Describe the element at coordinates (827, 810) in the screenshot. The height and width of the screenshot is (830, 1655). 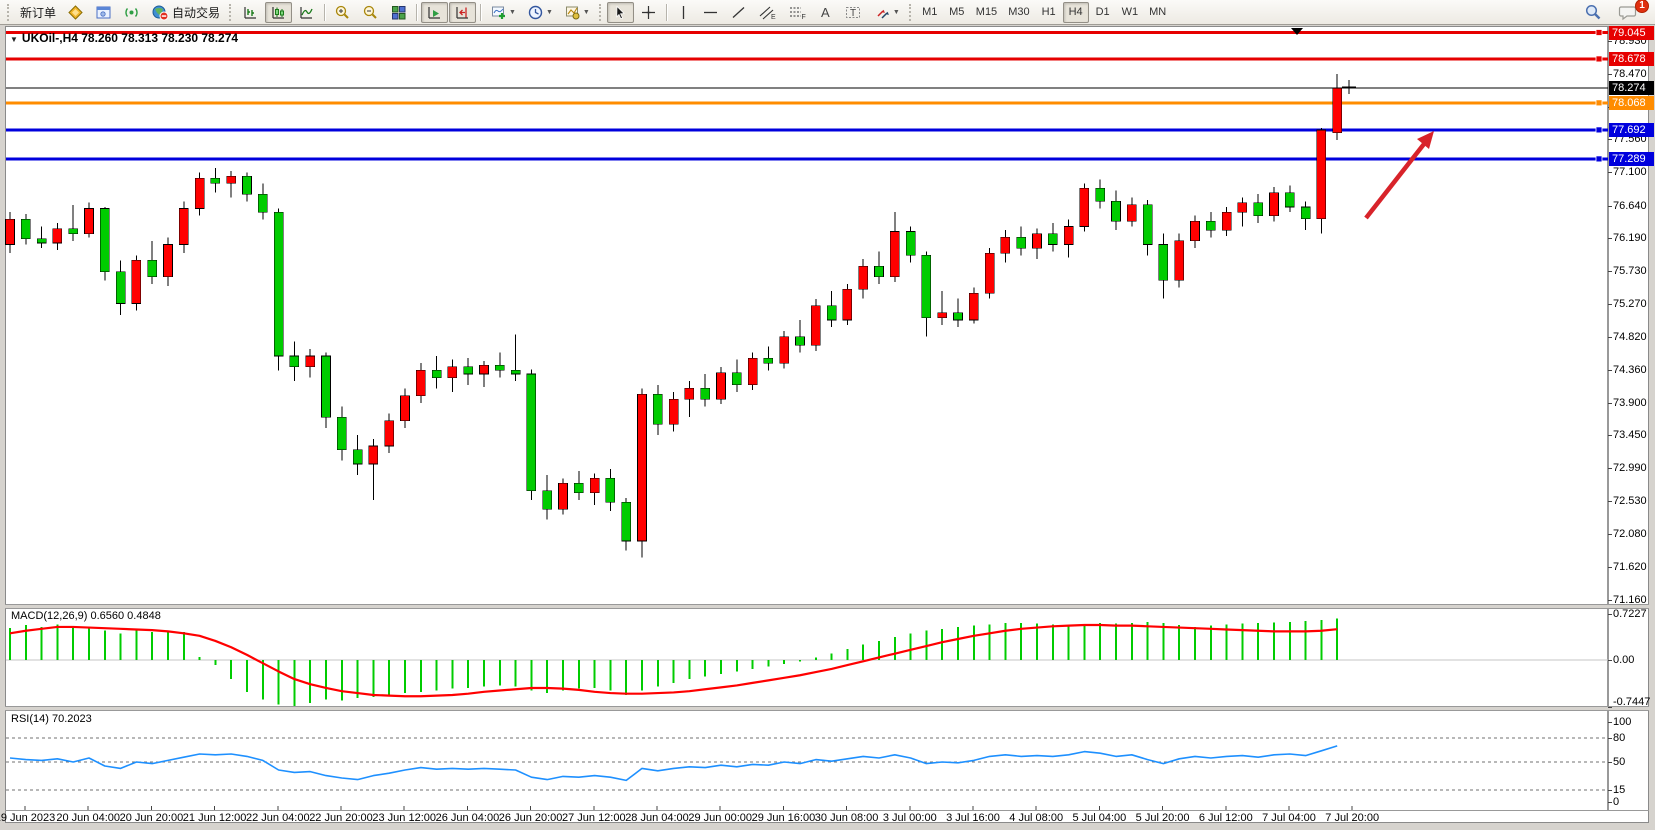
I see `time-axis-border` at that location.